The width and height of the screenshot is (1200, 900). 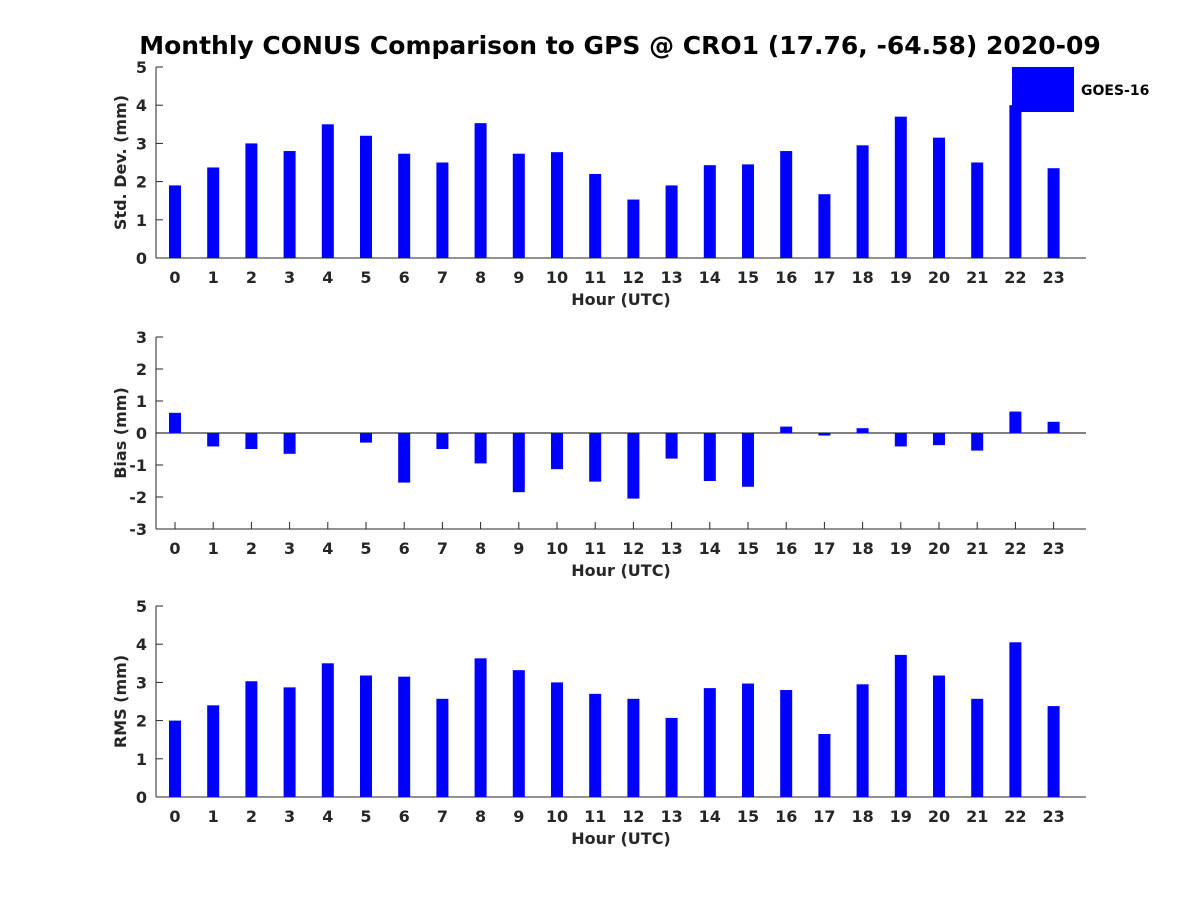 What do you see at coordinates (138, 465) in the screenshot?
I see `y-tick-label: -1` at bounding box center [138, 465].